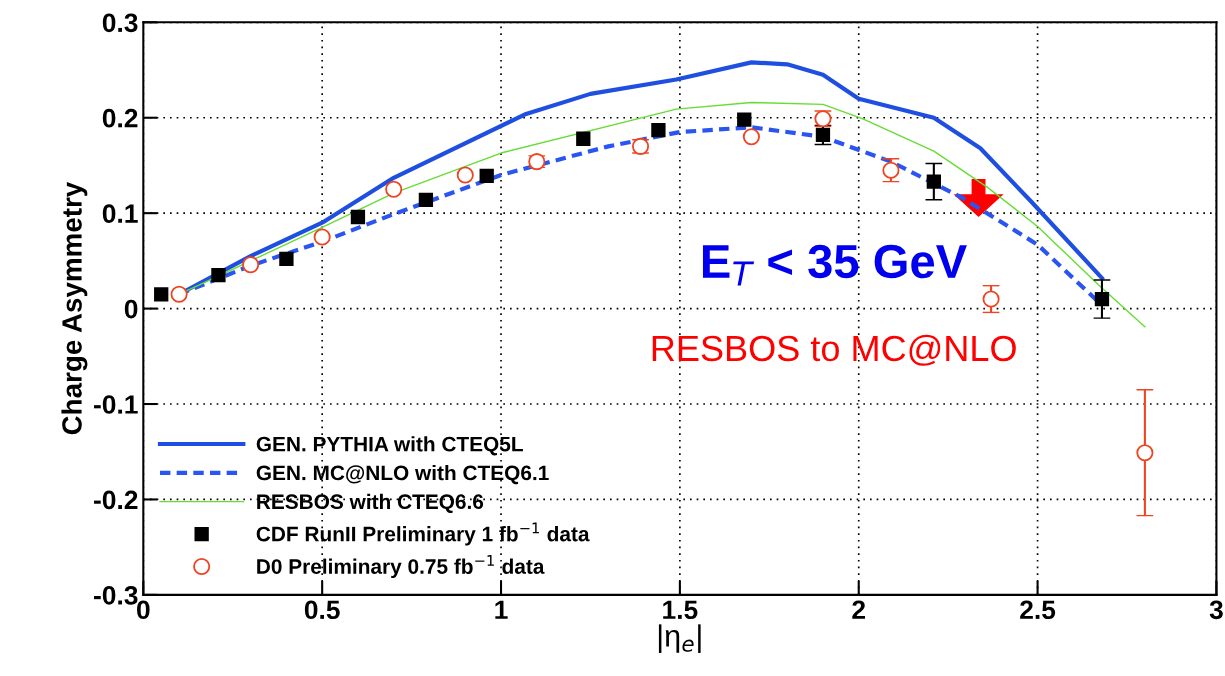 Image resolution: width=1225 pixels, height=676 pixels. Describe the element at coordinates (116, 404) in the screenshot. I see `y-tick-label: -0.1` at that location.